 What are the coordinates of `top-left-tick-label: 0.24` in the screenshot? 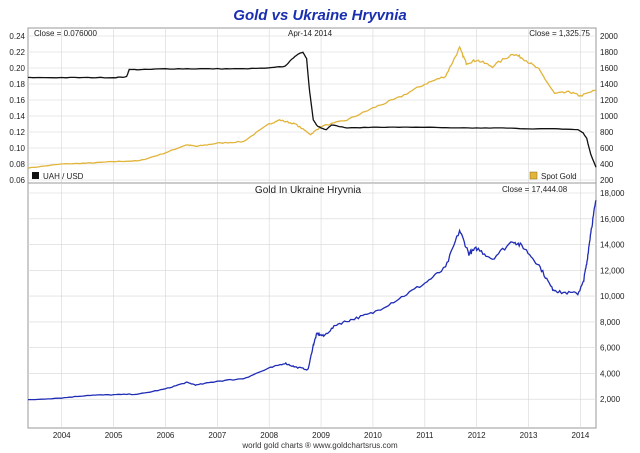 It's located at (17, 36).